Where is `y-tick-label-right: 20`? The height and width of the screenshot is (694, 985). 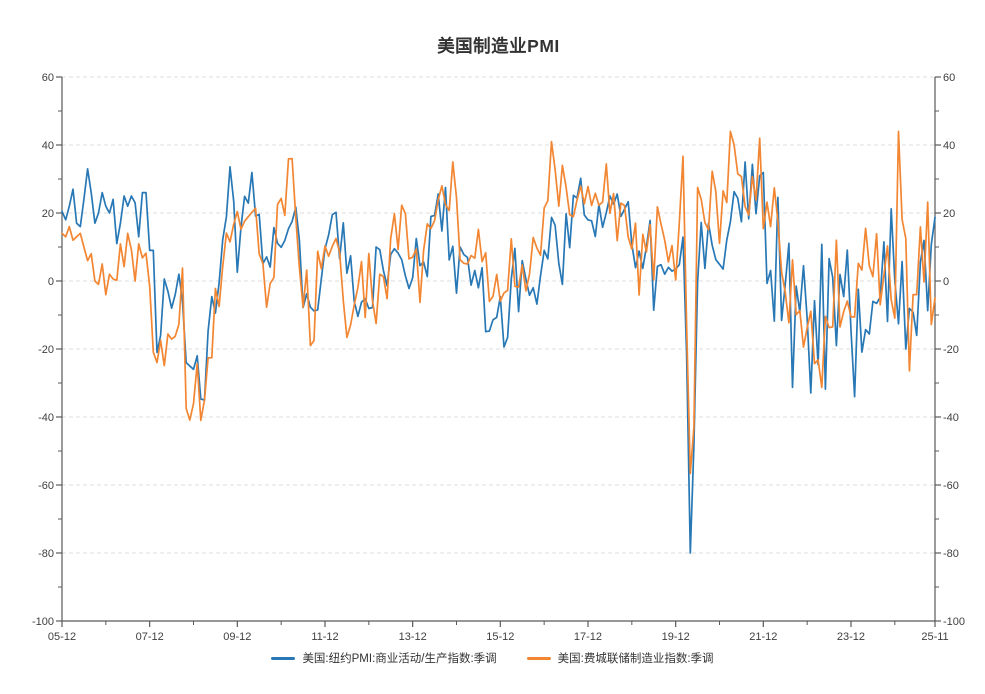
y-tick-label-right: 20 is located at coordinates (949, 214).